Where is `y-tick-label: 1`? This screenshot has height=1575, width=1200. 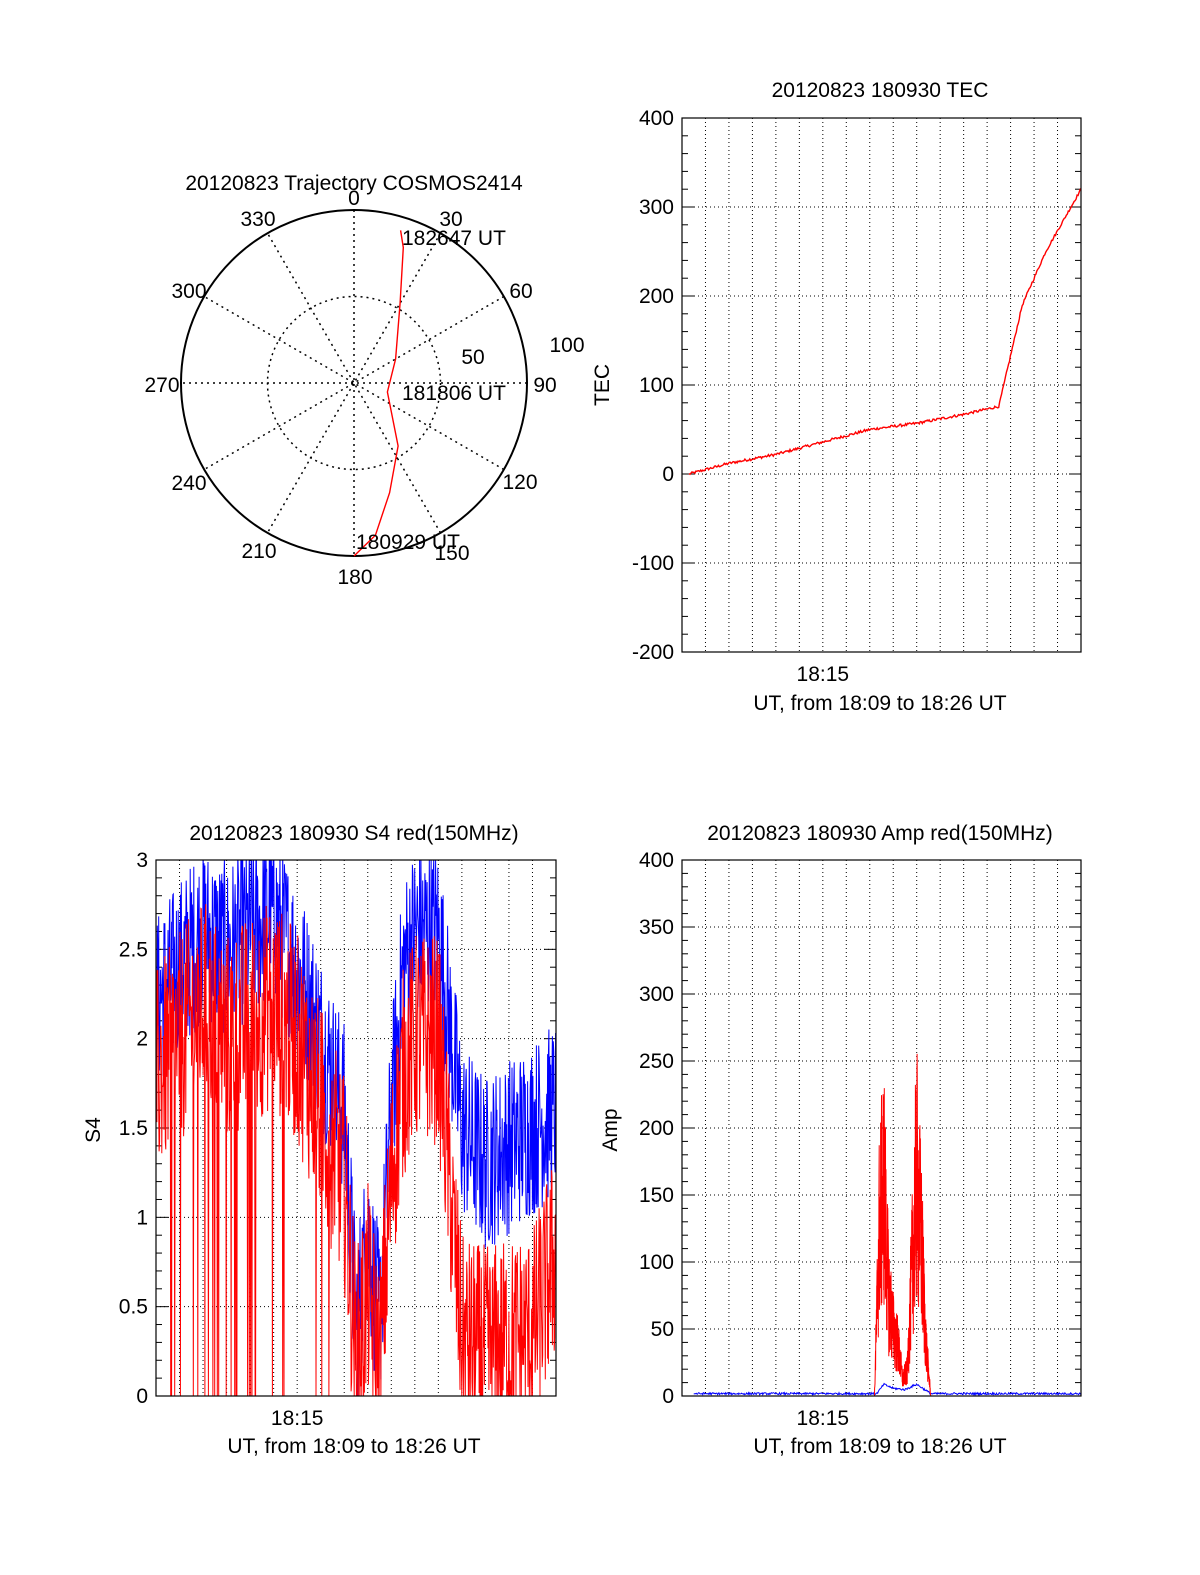 y-tick-label: 1 is located at coordinates (142, 1217).